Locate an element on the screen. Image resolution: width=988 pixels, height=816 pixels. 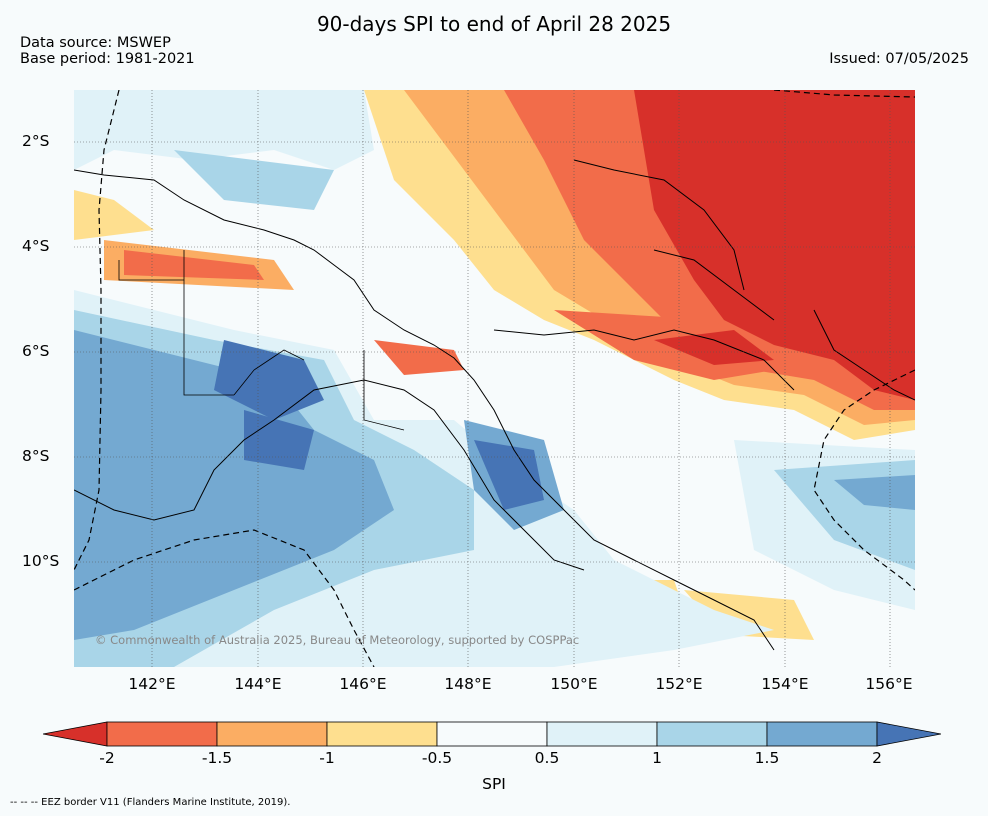
lat-label: 10°S is located at coordinates (41, 561).